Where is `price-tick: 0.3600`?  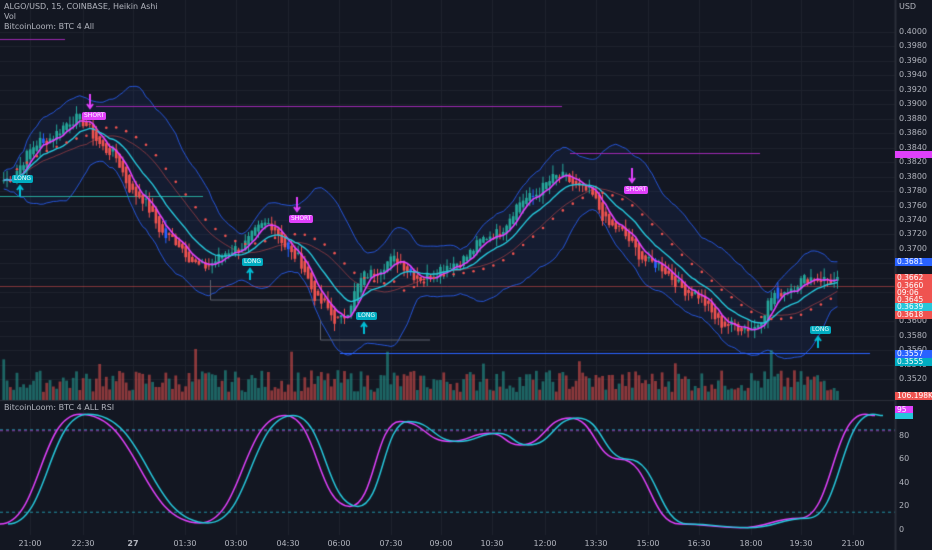
price-tick: 0.3600 is located at coordinates (913, 321).